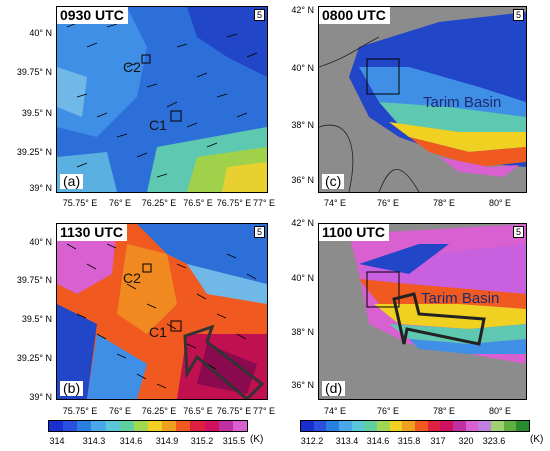 Image resolution: width=550 pixels, height=451 pixels. I want to click on panel-c-basin-label: Tarim Basin, so click(462, 102).